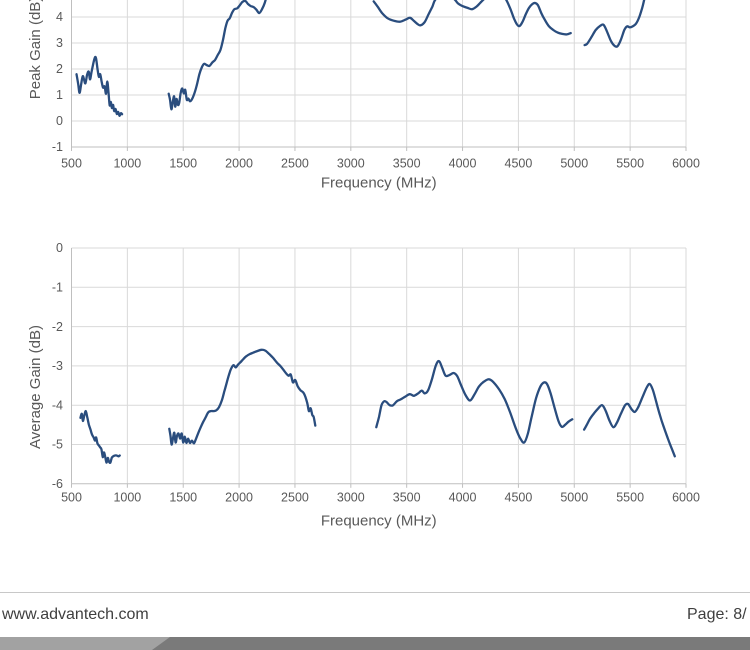 This screenshot has width=750, height=650. What do you see at coordinates (35, 387) in the screenshot?
I see `y-axis-title: Average Gain (dB)` at bounding box center [35, 387].